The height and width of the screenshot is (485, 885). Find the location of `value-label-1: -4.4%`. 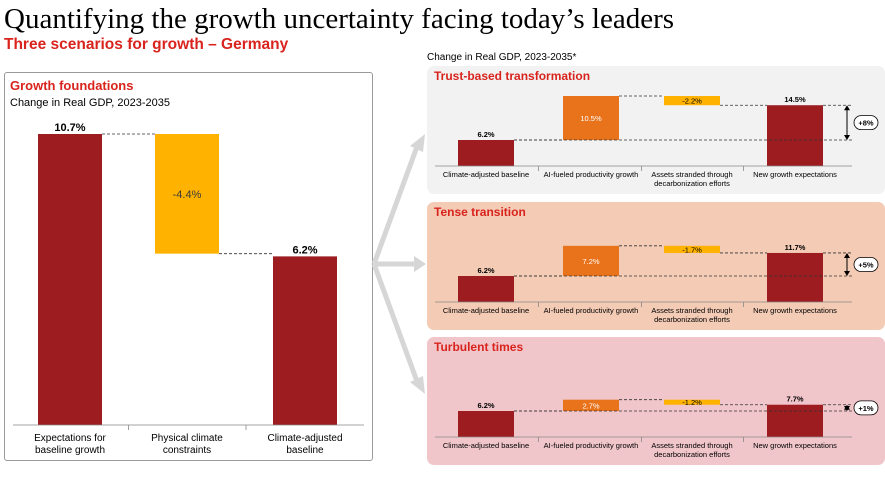

value-label-1: -4.4% is located at coordinates (187, 195).